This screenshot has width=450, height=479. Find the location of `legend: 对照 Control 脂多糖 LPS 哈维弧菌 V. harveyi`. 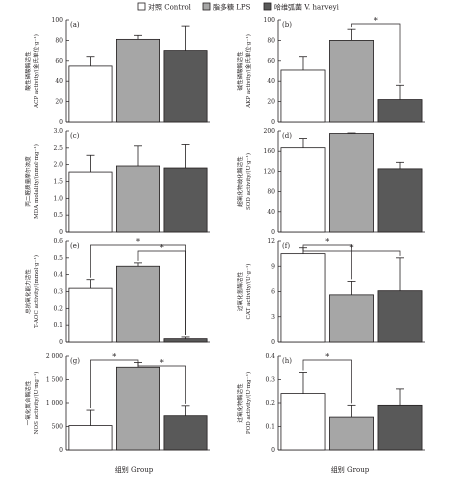

legend: 对照 Control 脂多糖 LPS 哈维弧菌 V. harveyi is located at coordinates (238, 7).